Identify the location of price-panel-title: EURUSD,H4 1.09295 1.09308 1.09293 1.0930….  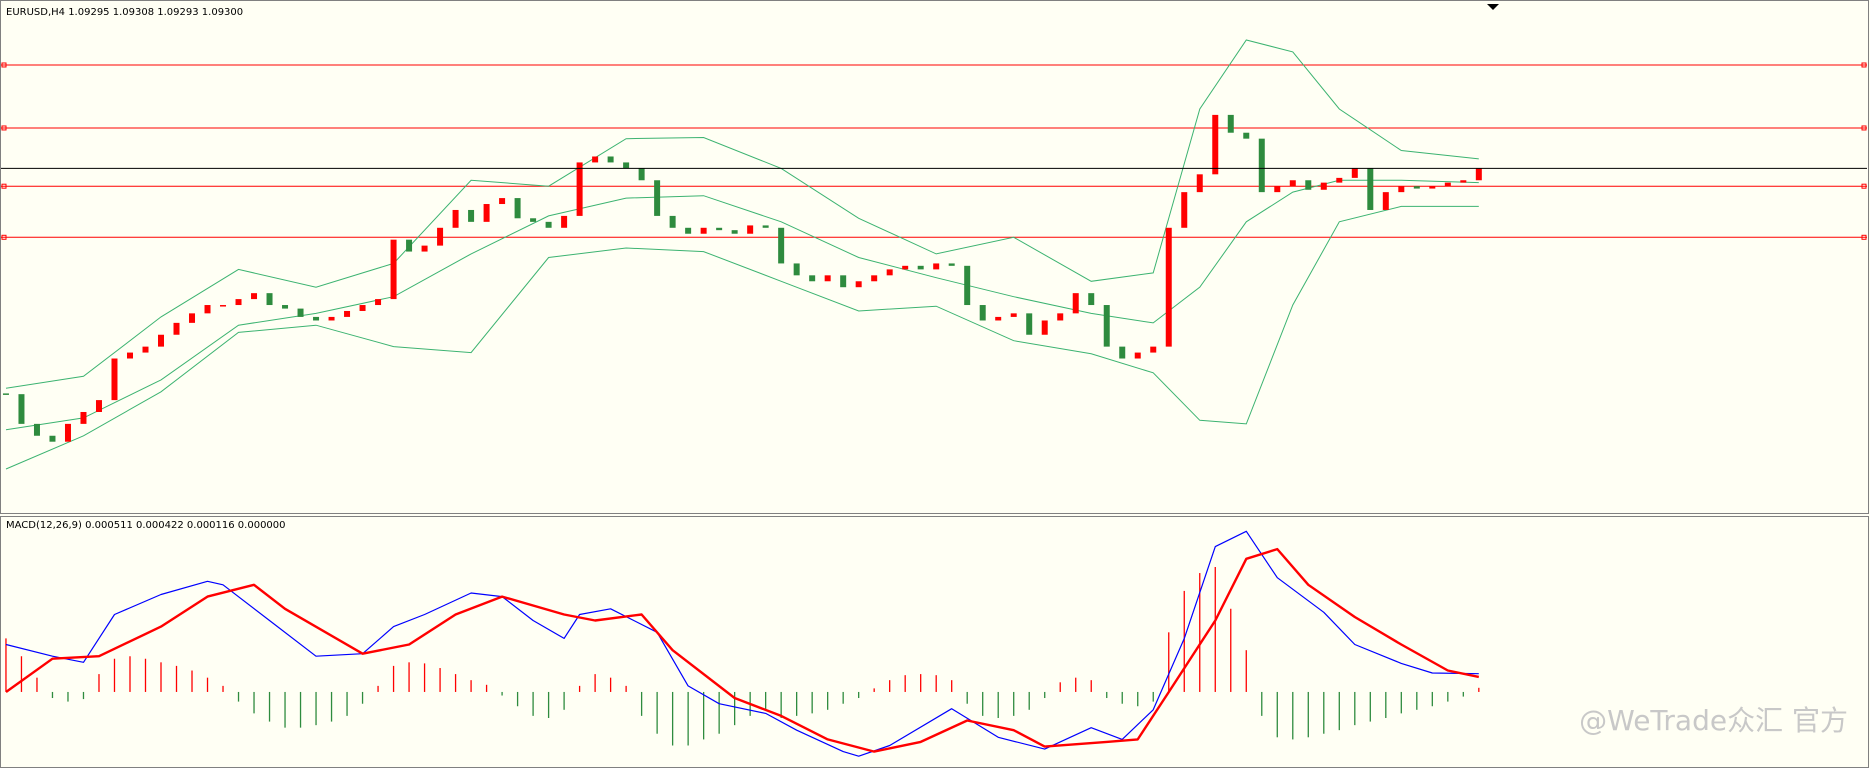
(124, 12).